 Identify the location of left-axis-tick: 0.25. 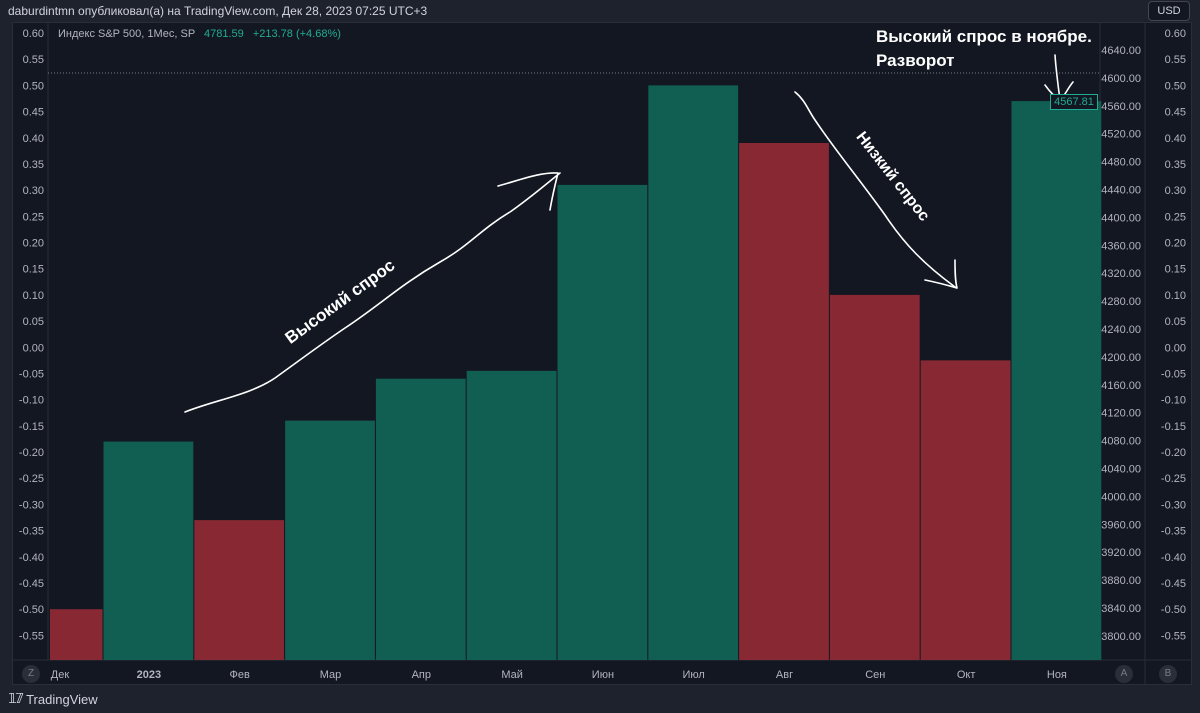
(33, 217).